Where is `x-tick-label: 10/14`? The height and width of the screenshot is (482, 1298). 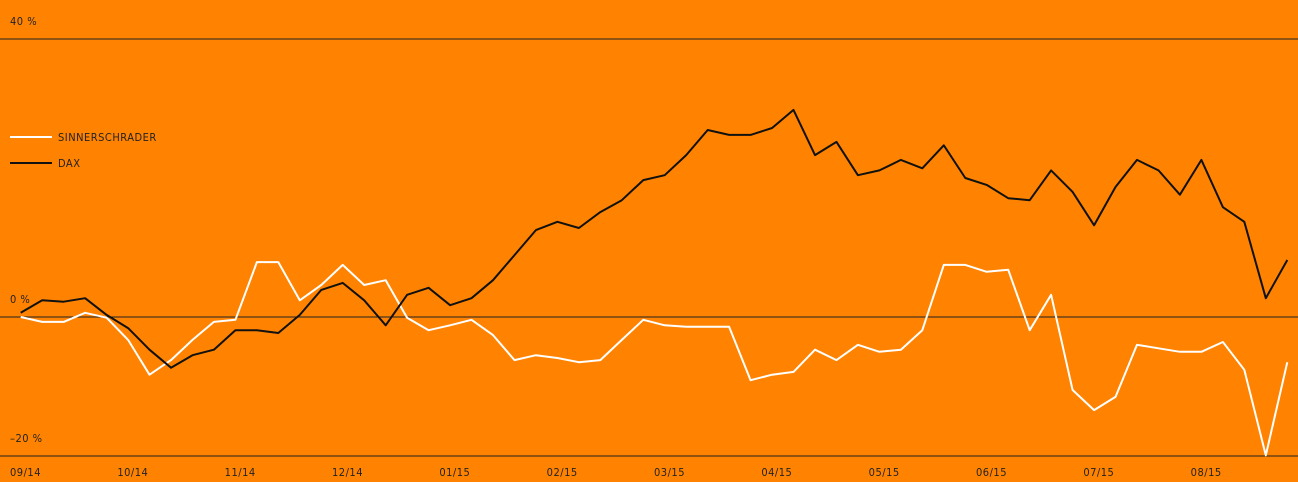
x-tick-label: 10/14 is located at coordinates (132, 472).